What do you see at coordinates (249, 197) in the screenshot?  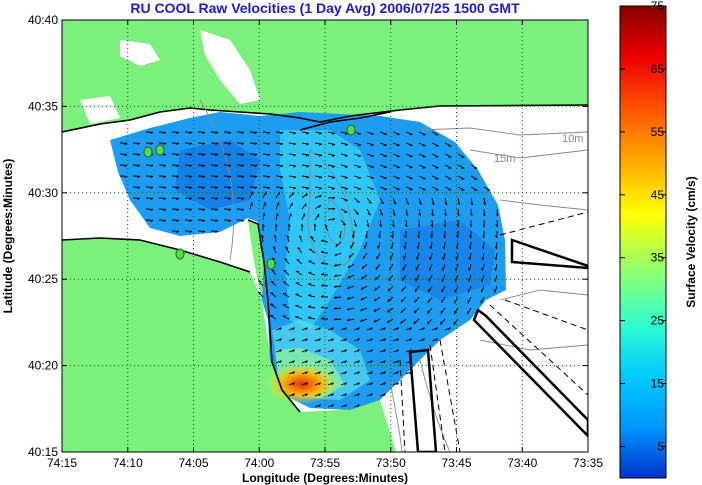 I see `radar-sites` at bounding box center [249, 197].